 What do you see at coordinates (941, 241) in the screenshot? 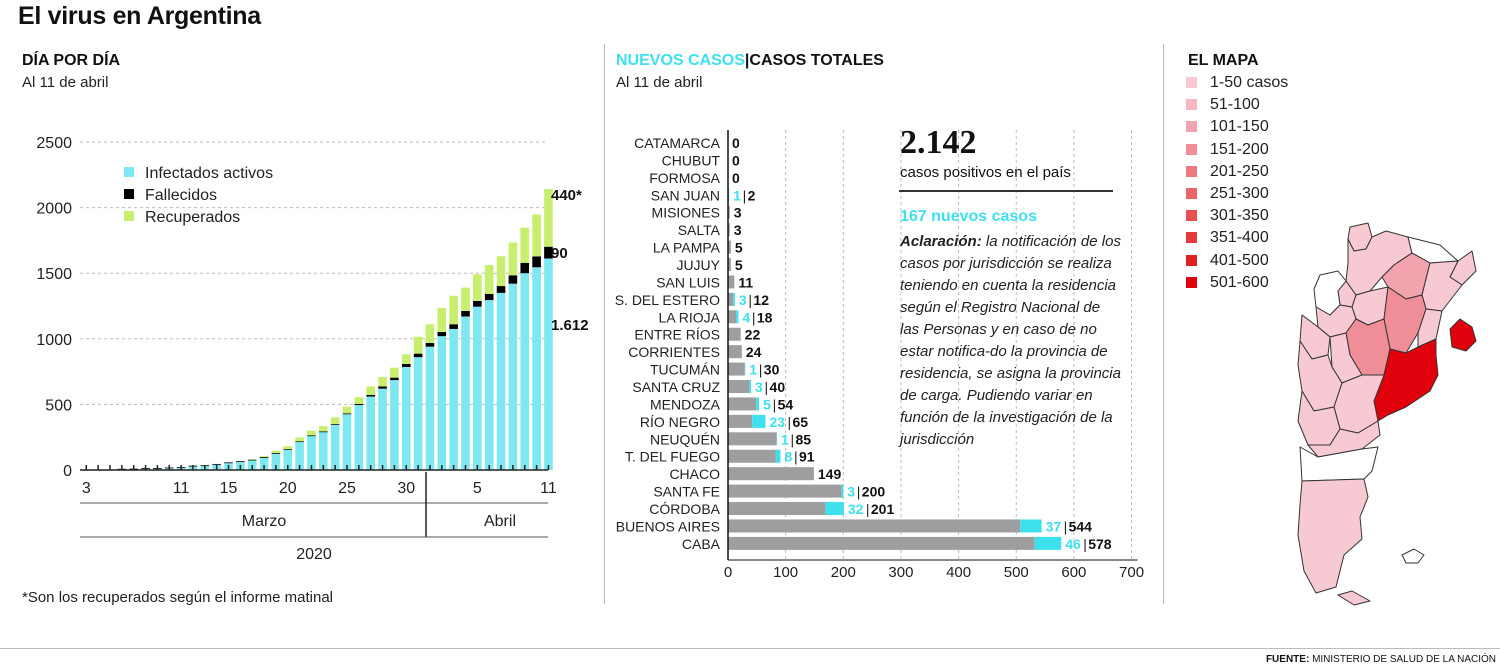
I see `clarification-title: Aclaración:` at bounding box center [941, 241].